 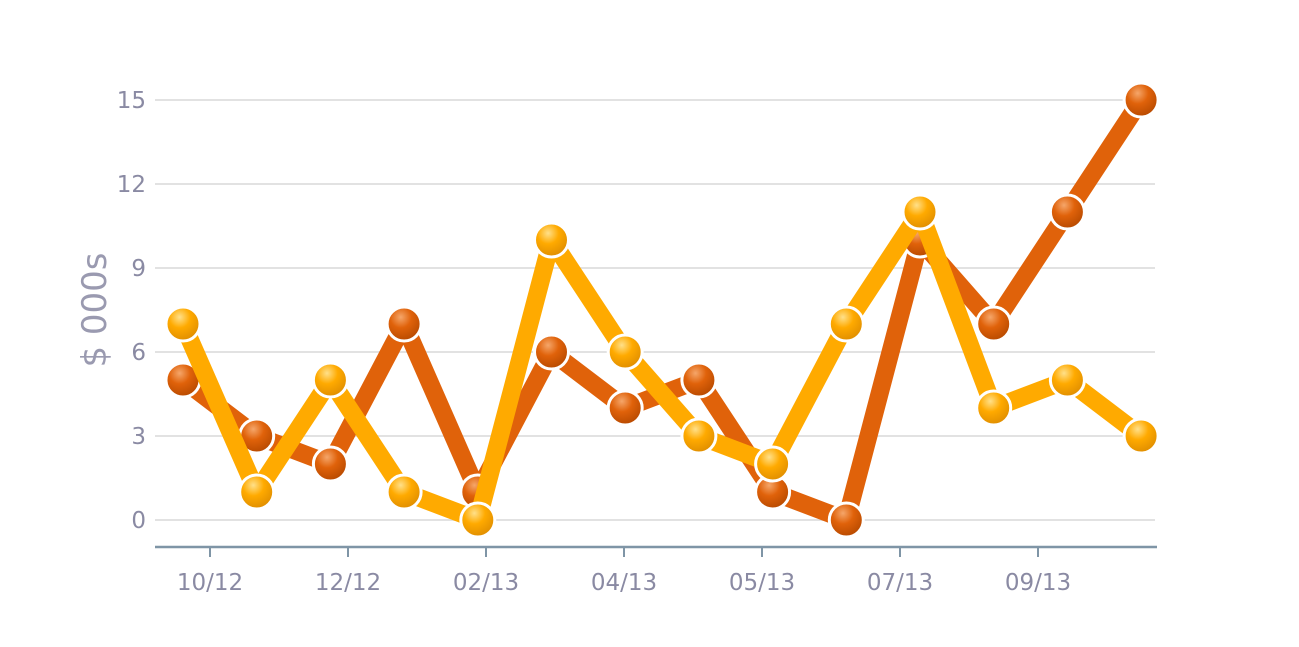 What do you see at coordinates (131, 185) in the screenshot?
I see `y-tick-label: 12` at bounding box center [131, 185].